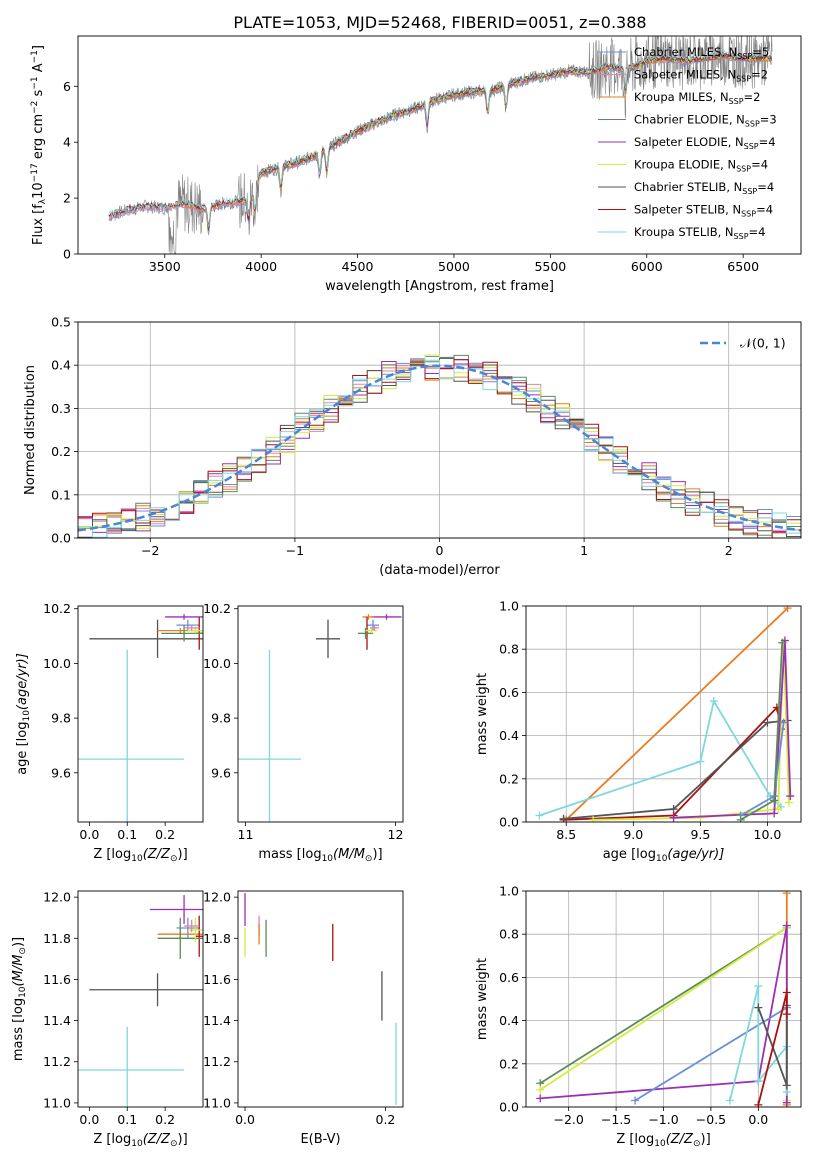 The width and height of the screenshot is (819, 1170). Describe the element at coordinates (217, 1020) in the screenshot. I see `y-tick-label: 11.4` at that location.